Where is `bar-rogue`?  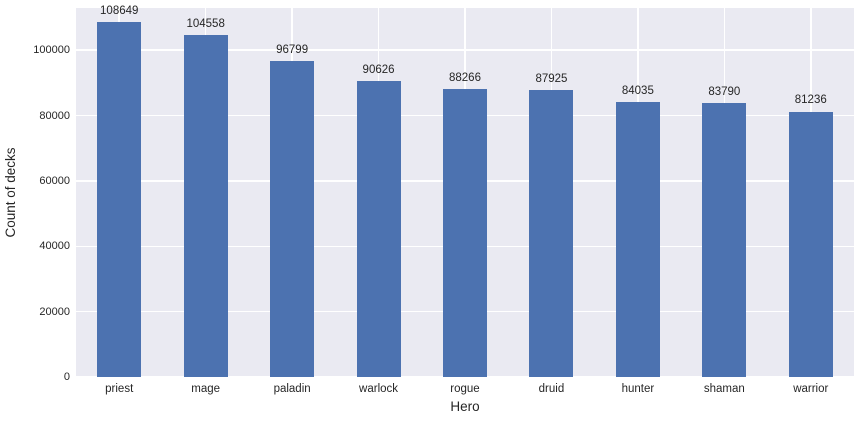
bar-rogue is located at coordinates (465, 232).